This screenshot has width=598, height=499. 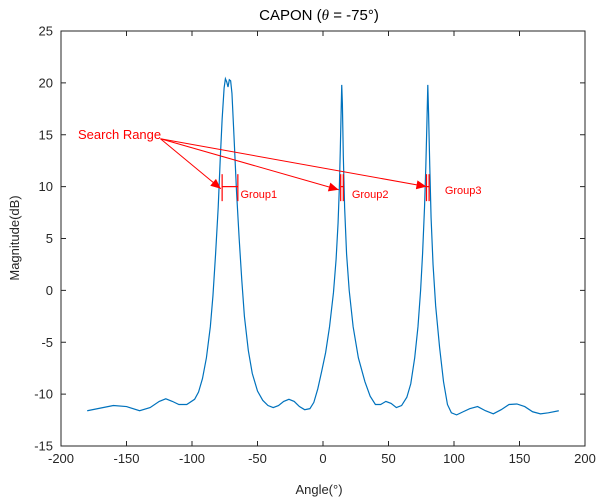 I want to click on annotations: Search Range Group1 Group2 Group3, so click(x=280, y=164).